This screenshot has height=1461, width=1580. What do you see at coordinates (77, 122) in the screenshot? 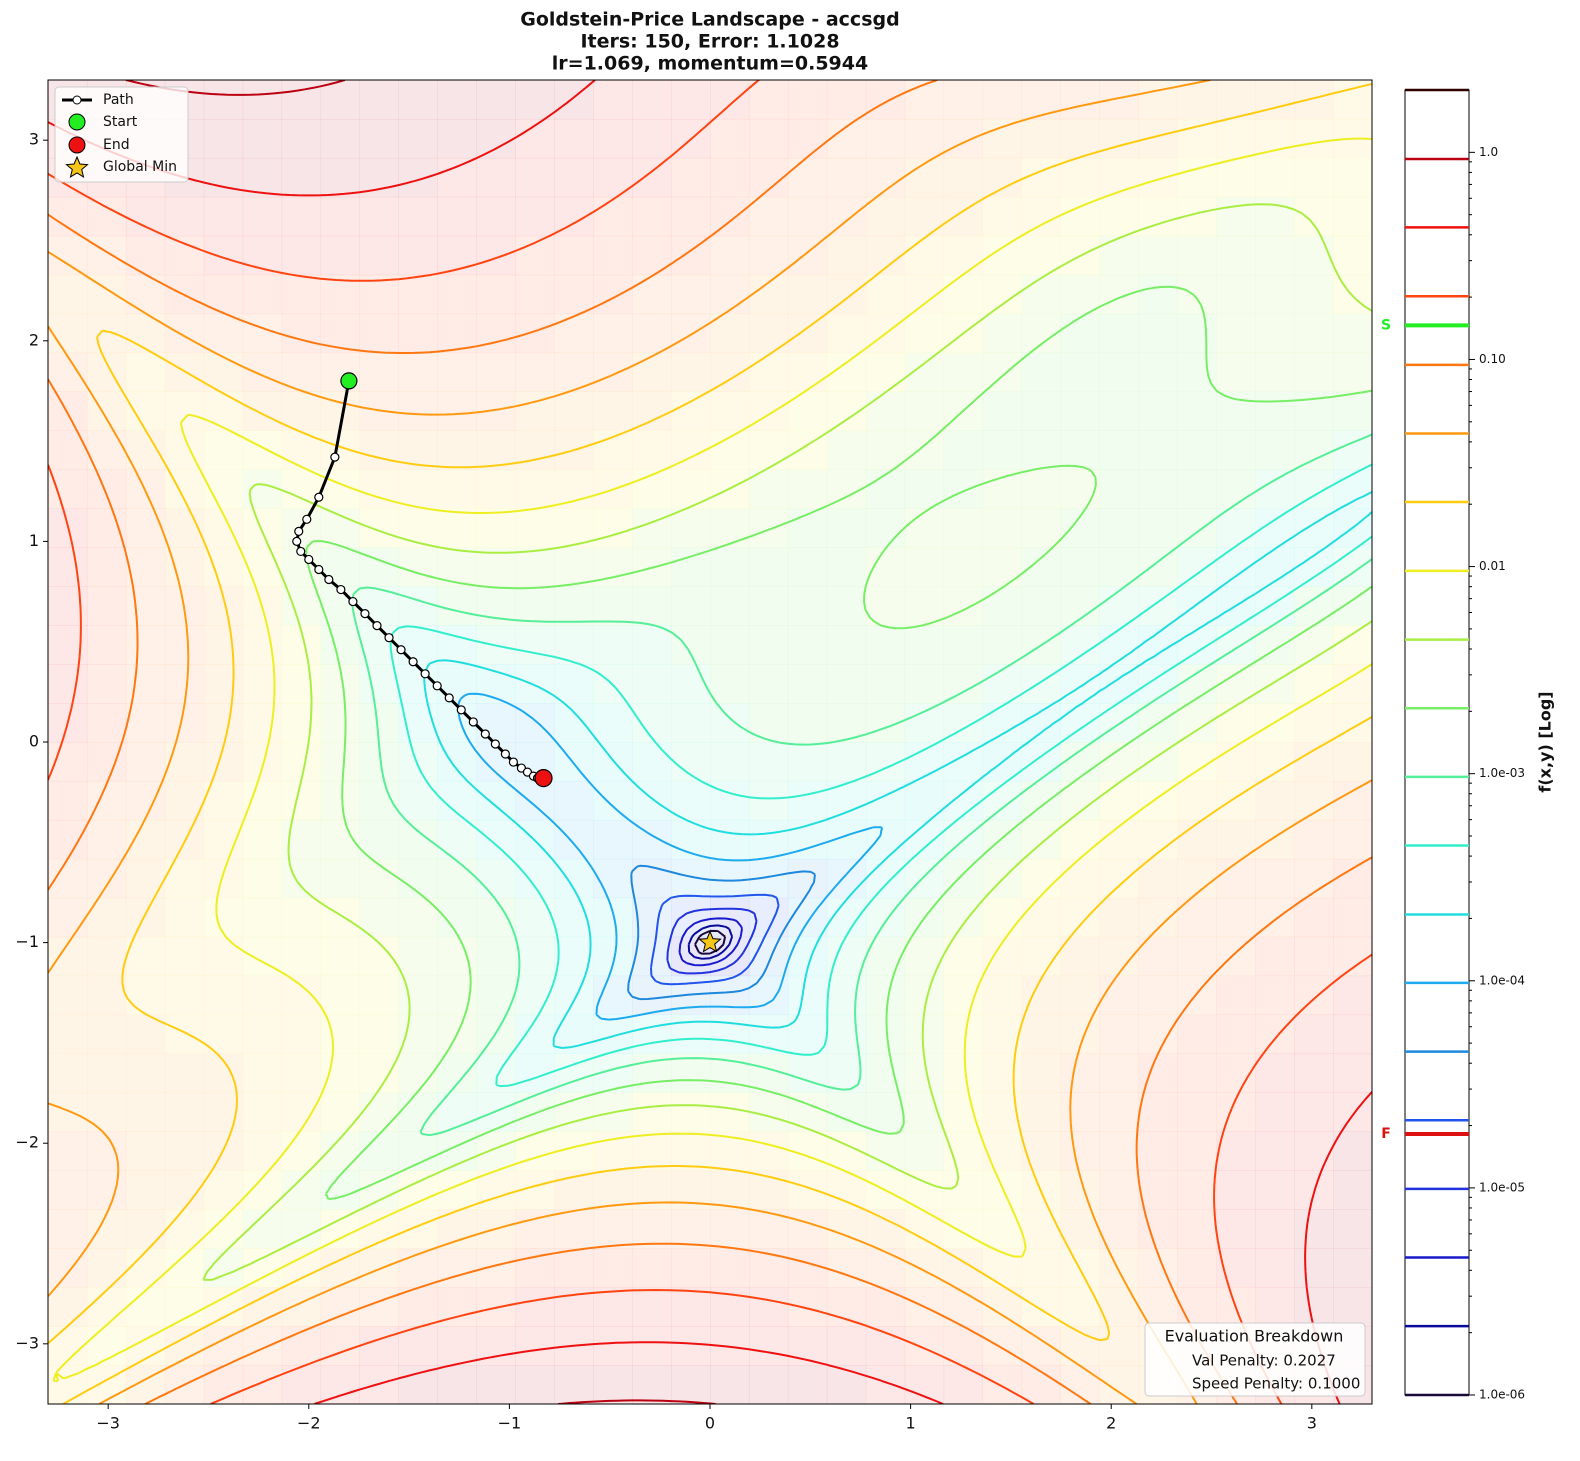
I see `legend-start-marker` at bounding box center [77, 122].